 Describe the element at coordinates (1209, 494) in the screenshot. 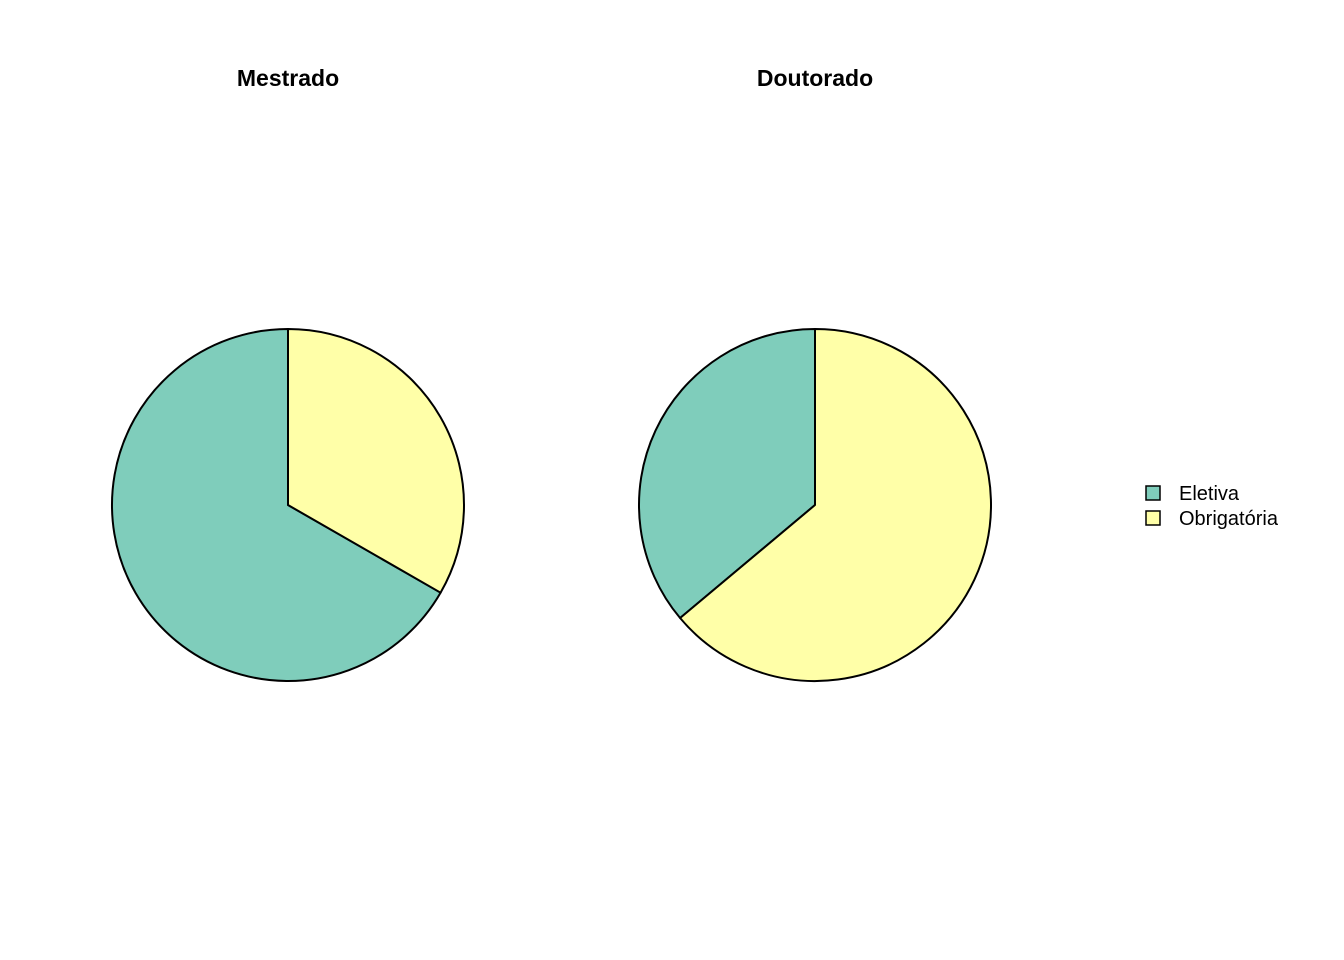

I see `legend-label-eletiva: Eletiva` at that location.